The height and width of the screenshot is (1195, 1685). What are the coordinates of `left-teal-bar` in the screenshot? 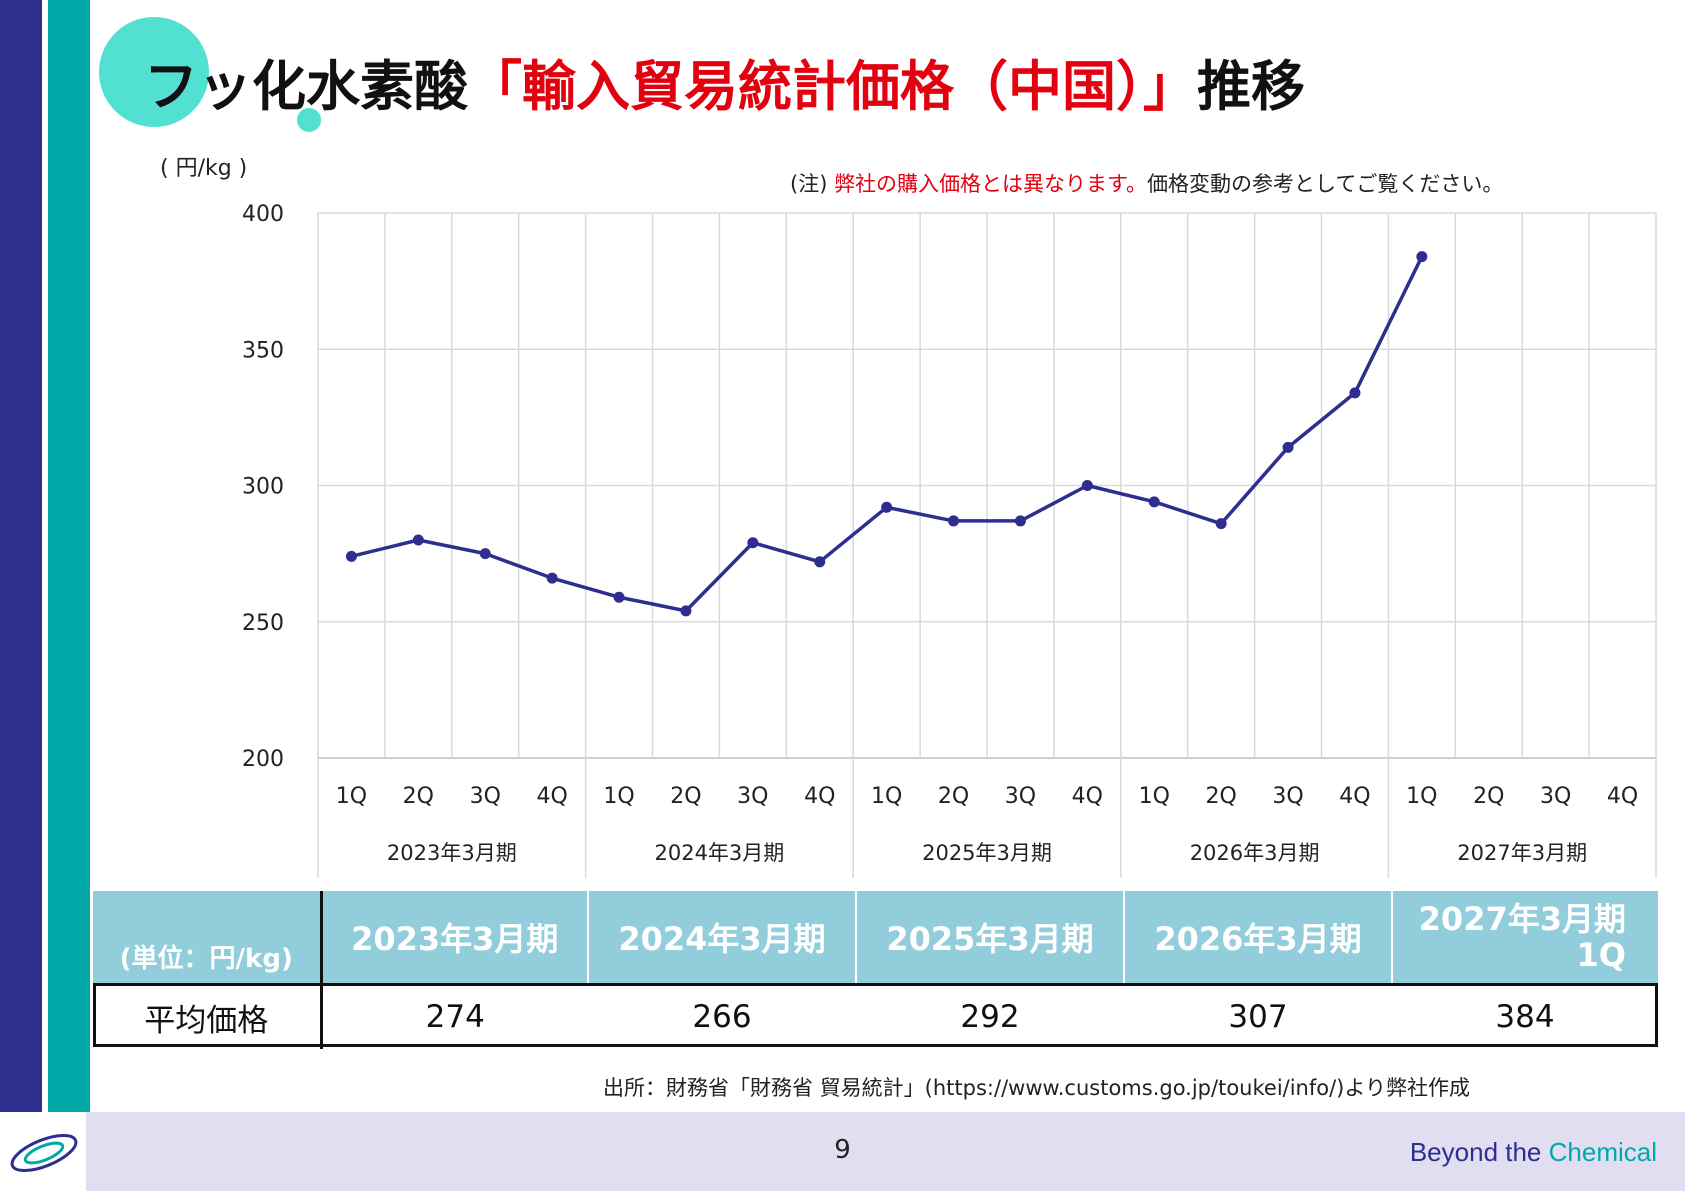 It's located at (69, 556).